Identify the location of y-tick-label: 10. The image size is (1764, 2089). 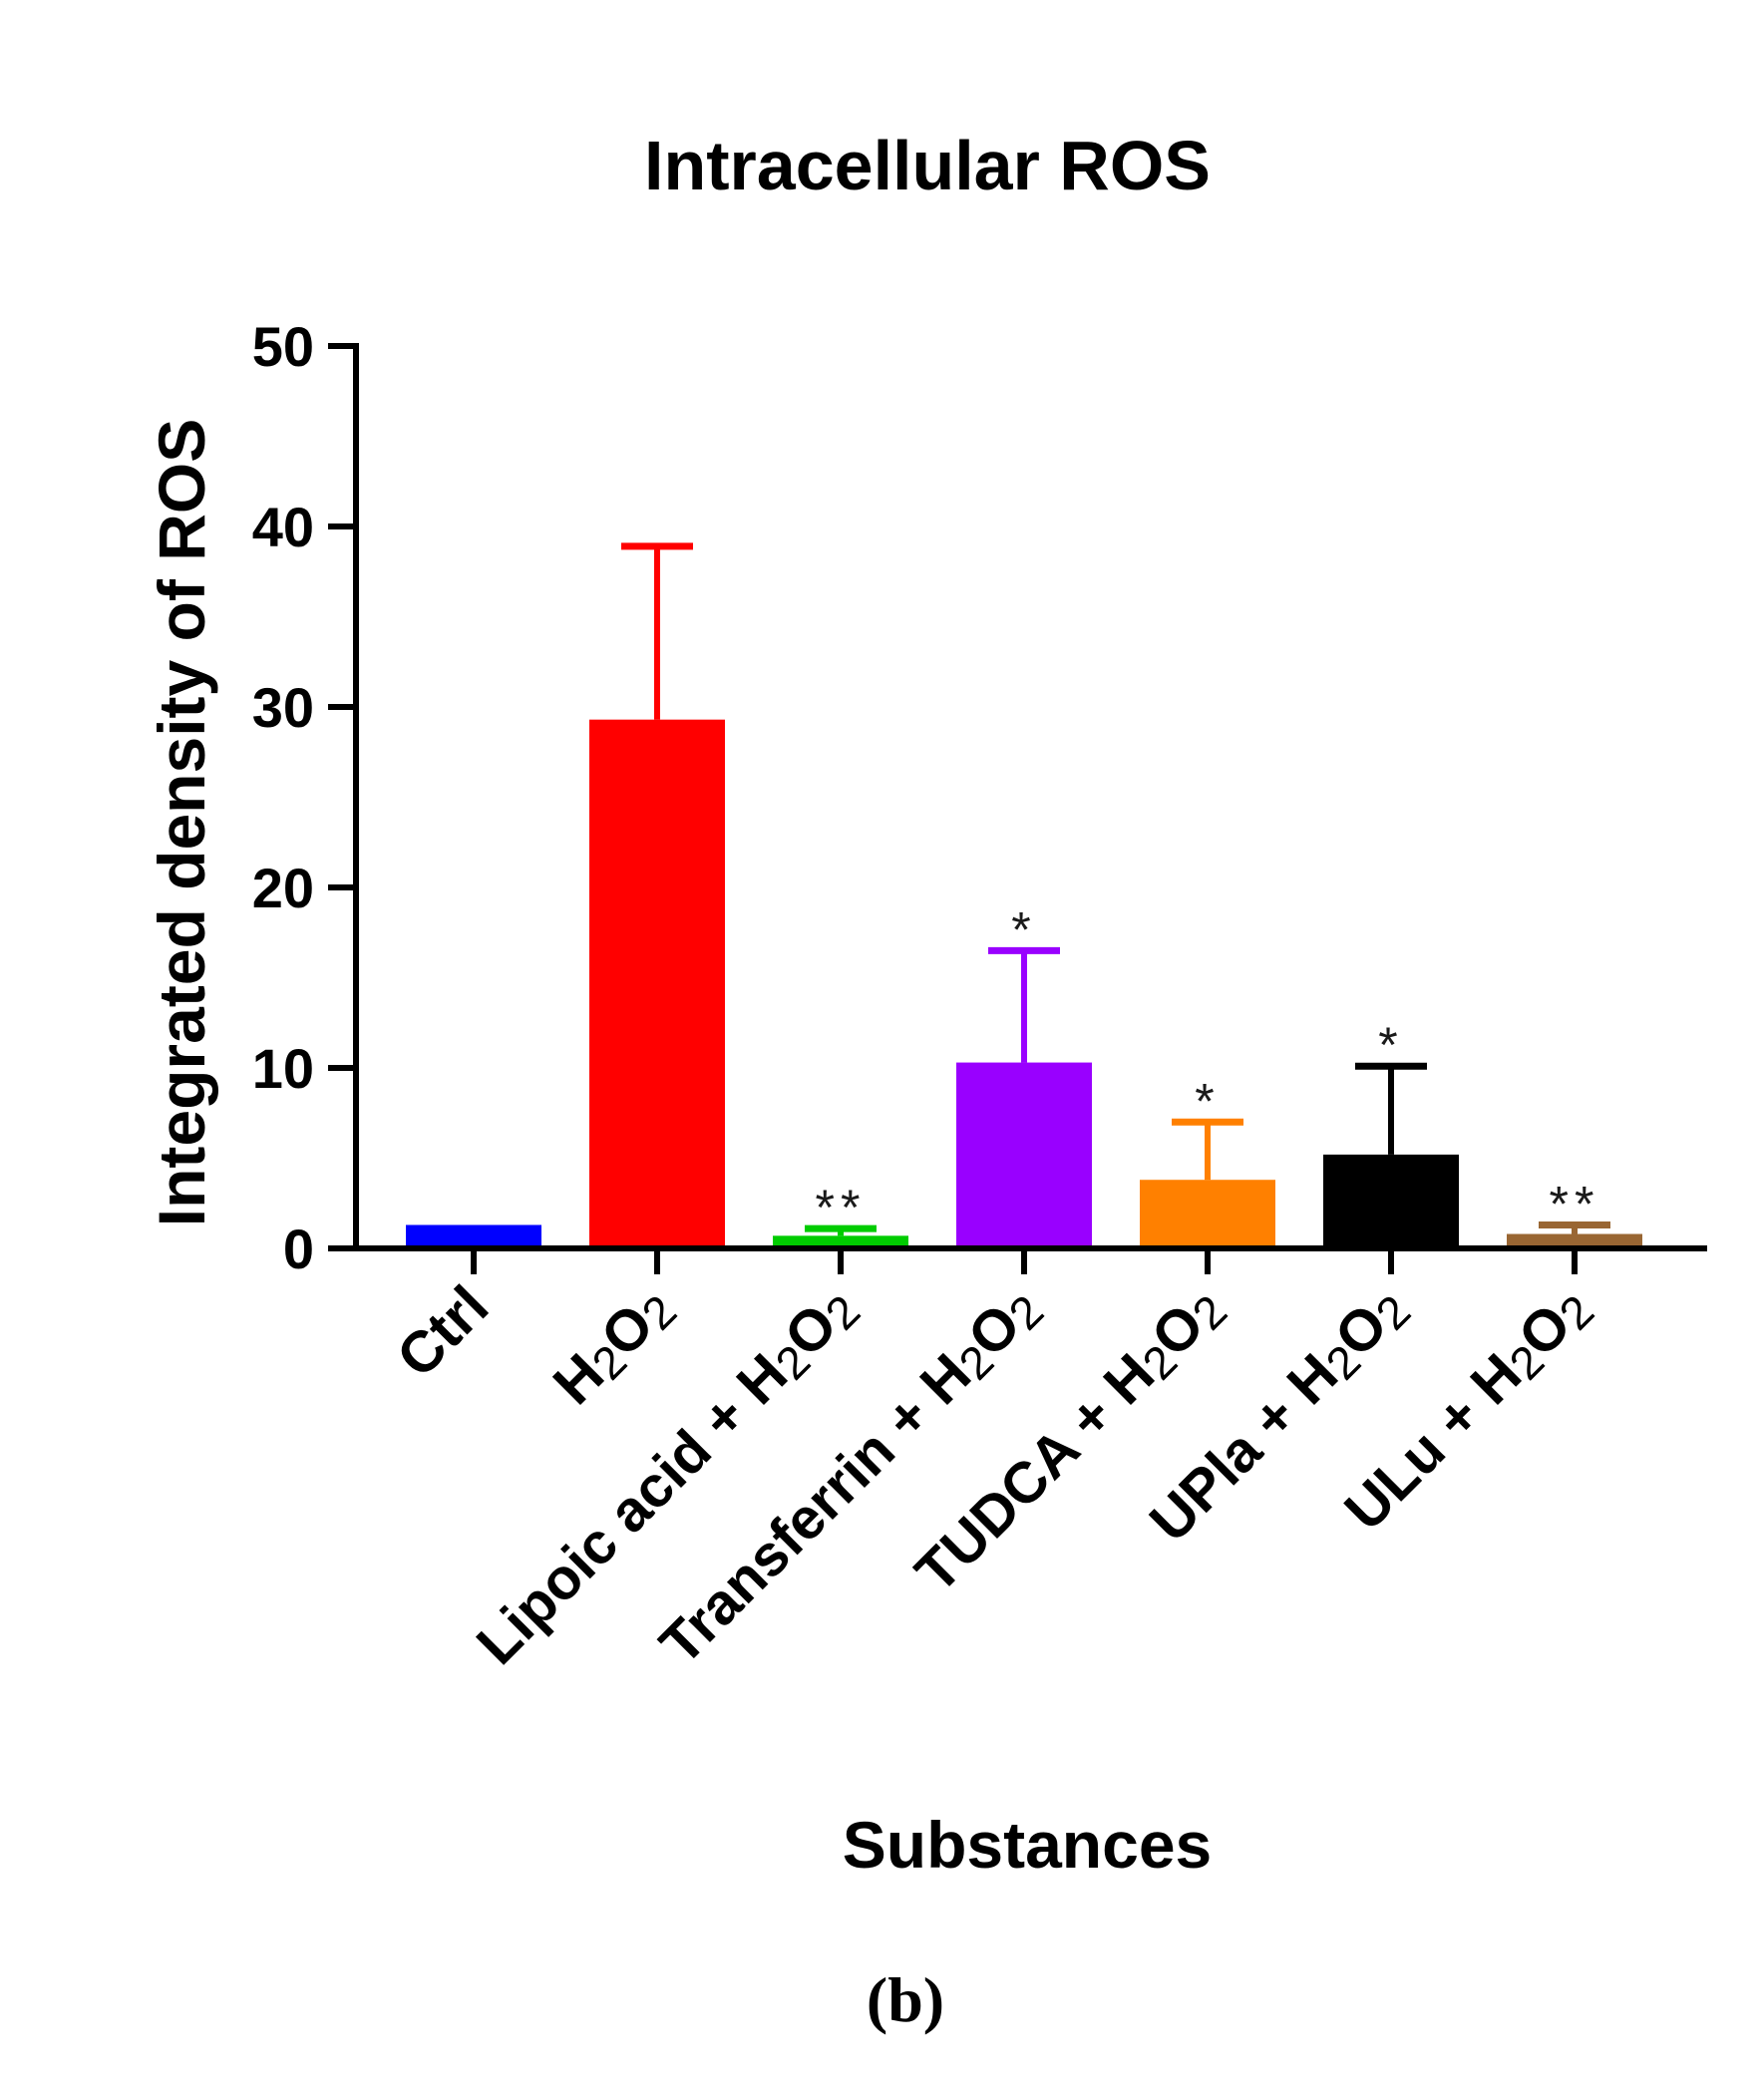
(283, 1068).